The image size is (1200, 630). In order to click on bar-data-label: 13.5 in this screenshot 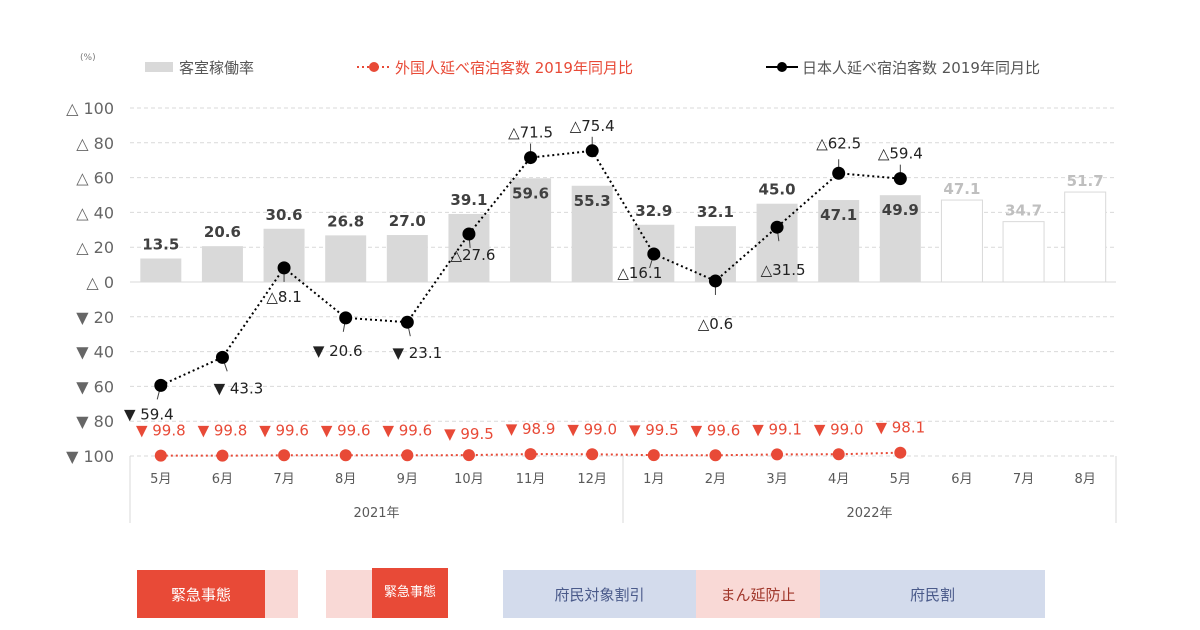, I will do `click(160, 245)`.